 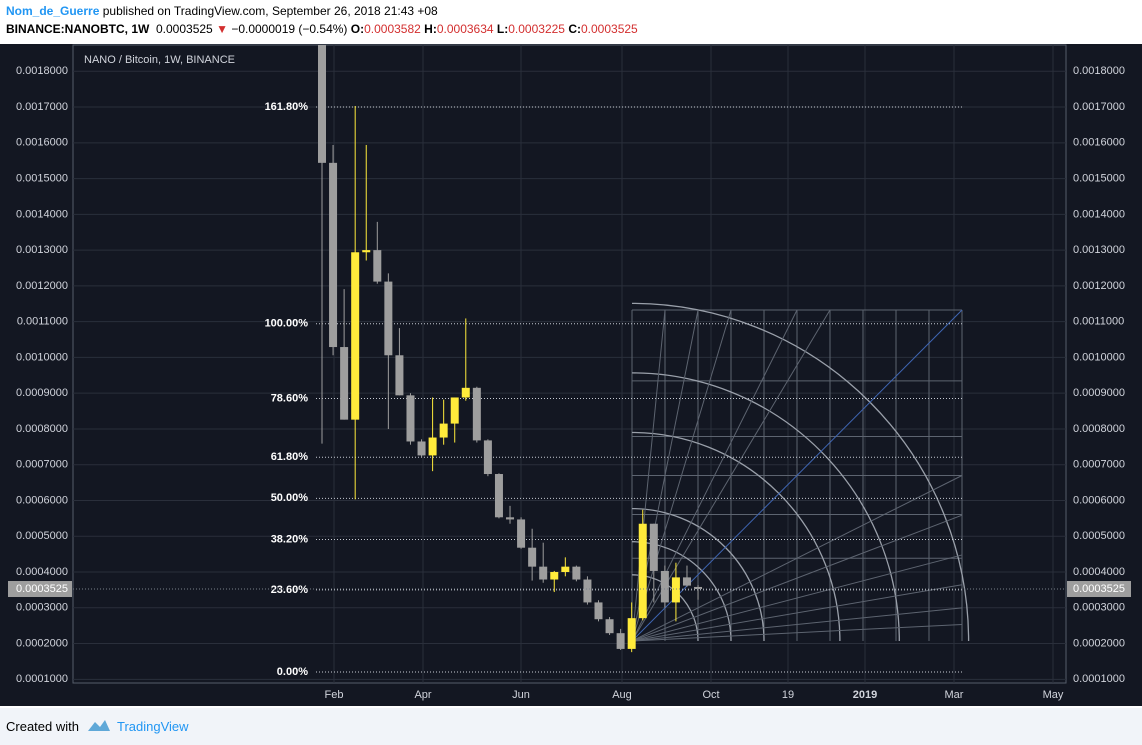 What do you see at coordinates (1099, 679) in the screenshot?
I see `y-tick-label-right: 0.0001000` at bounding box center [1099, 679].